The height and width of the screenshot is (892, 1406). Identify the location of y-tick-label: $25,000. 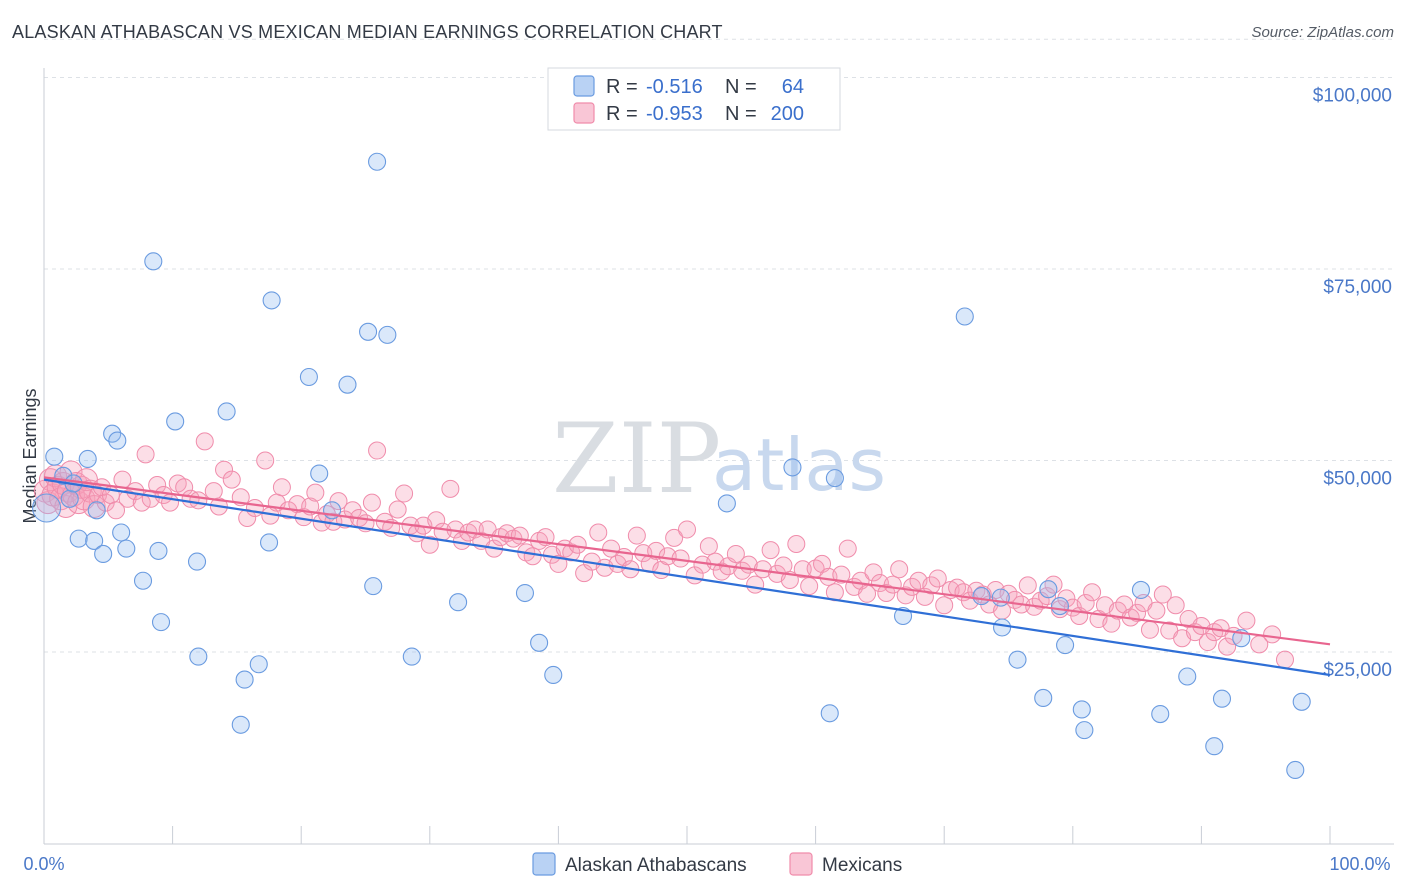
(1357, 670).